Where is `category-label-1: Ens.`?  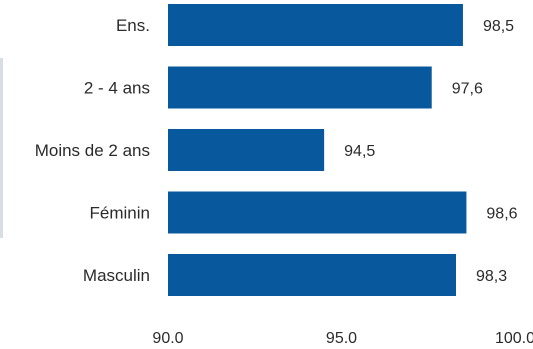
category-label-1: Ens. is located at coordinates (133, 25).